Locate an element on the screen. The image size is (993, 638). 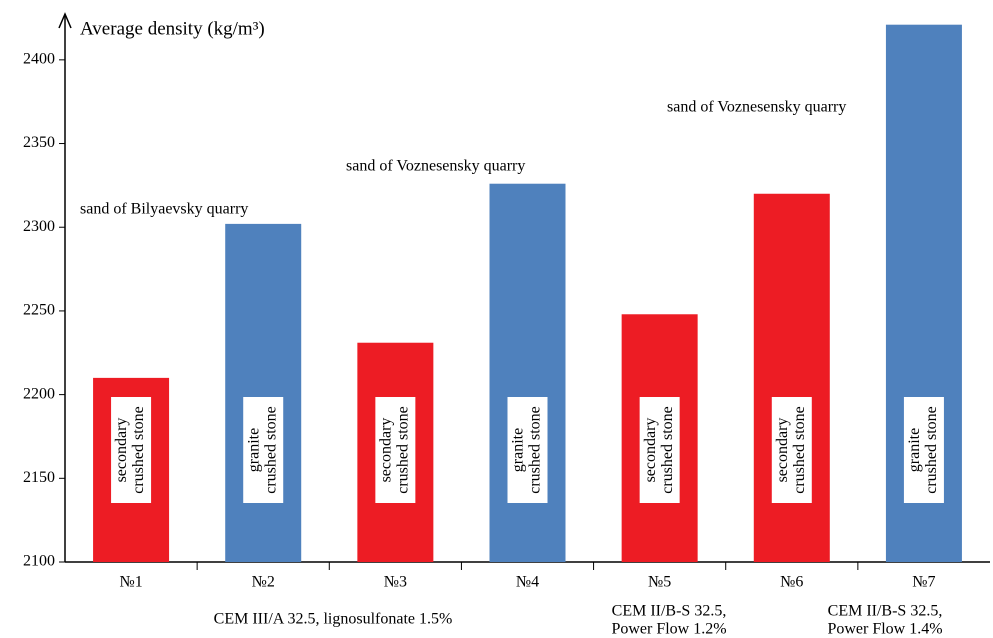
x-tick-label: №2 is located at coordinates (263, 582).